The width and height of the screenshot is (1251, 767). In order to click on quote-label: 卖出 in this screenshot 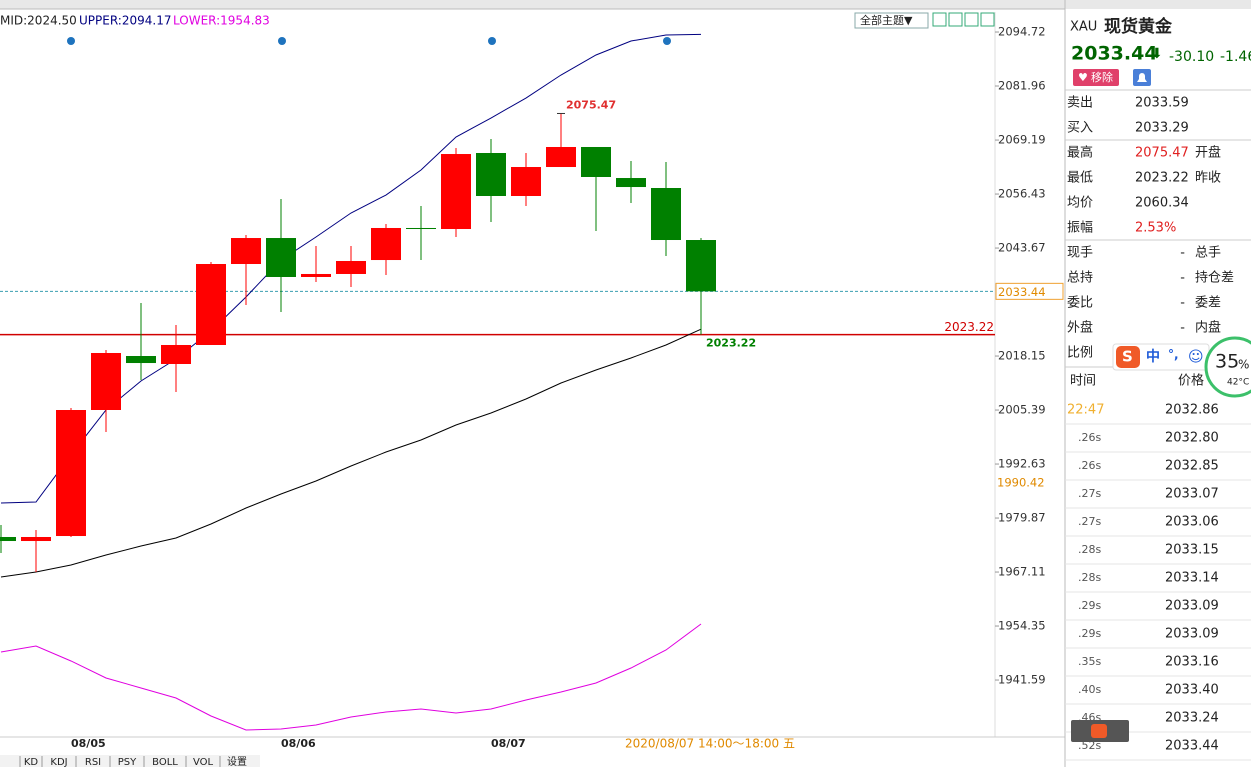, I will do `click(1080, 103)`.